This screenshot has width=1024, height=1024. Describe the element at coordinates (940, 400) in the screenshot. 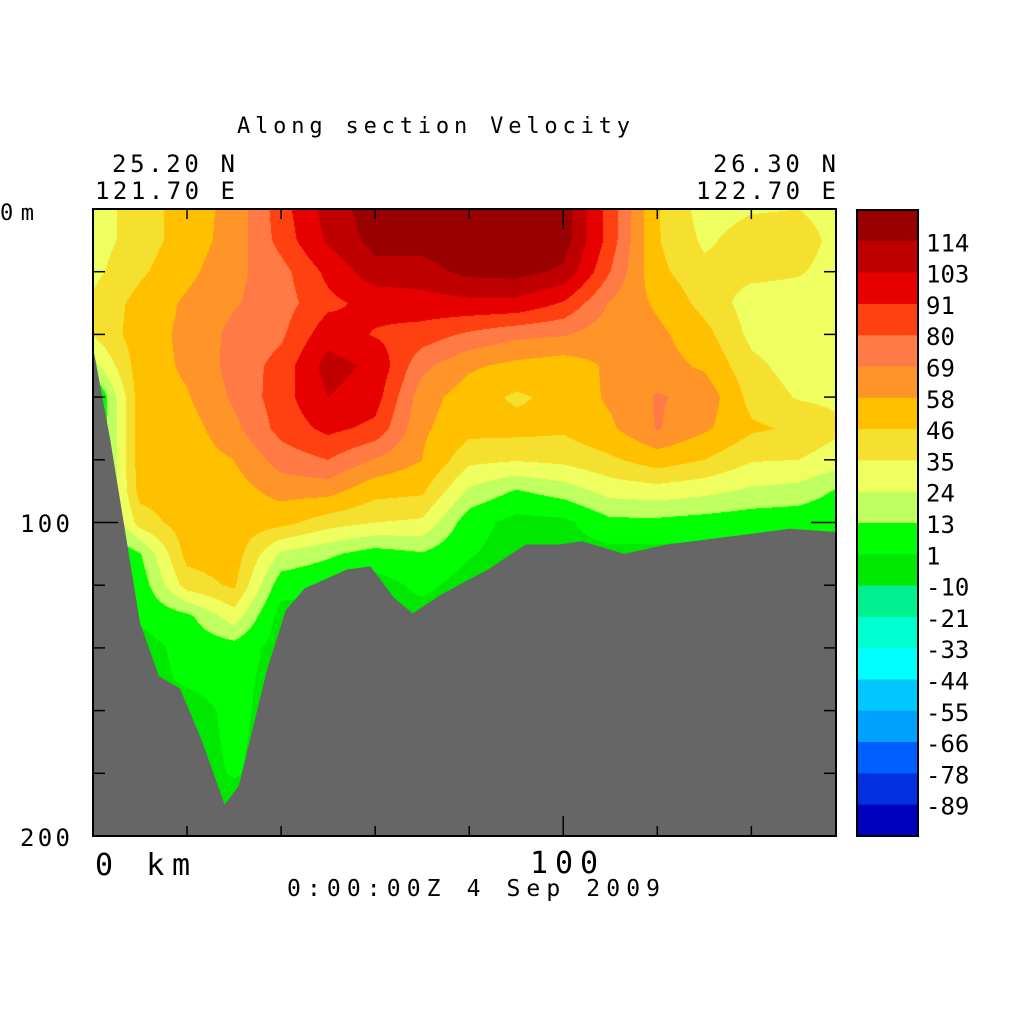

I see `colorbar-label: 58` at that location.